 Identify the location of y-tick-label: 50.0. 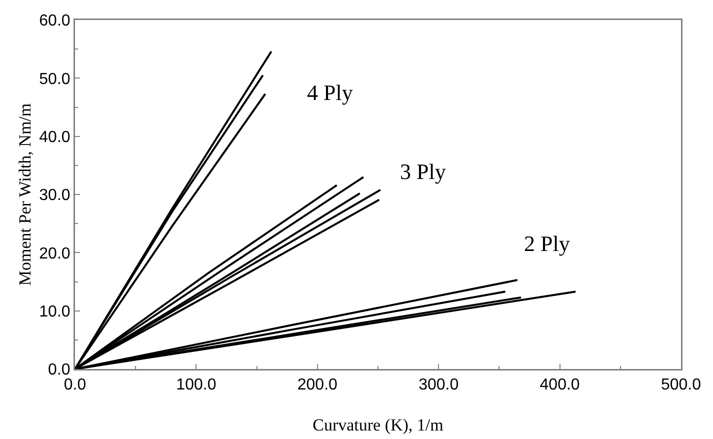
(54, 79).